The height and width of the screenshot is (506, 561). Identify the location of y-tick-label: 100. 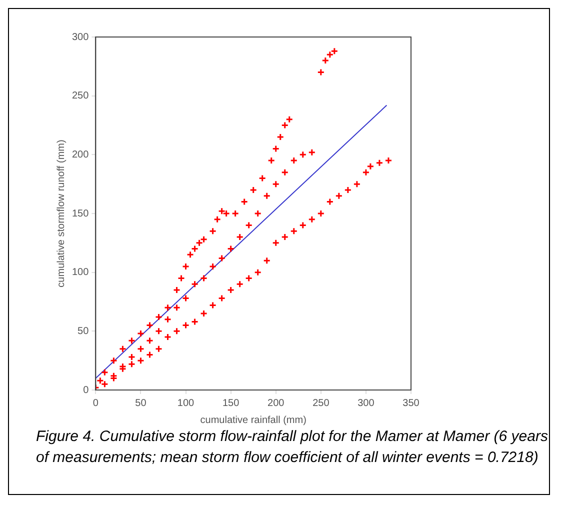
(81, 272).